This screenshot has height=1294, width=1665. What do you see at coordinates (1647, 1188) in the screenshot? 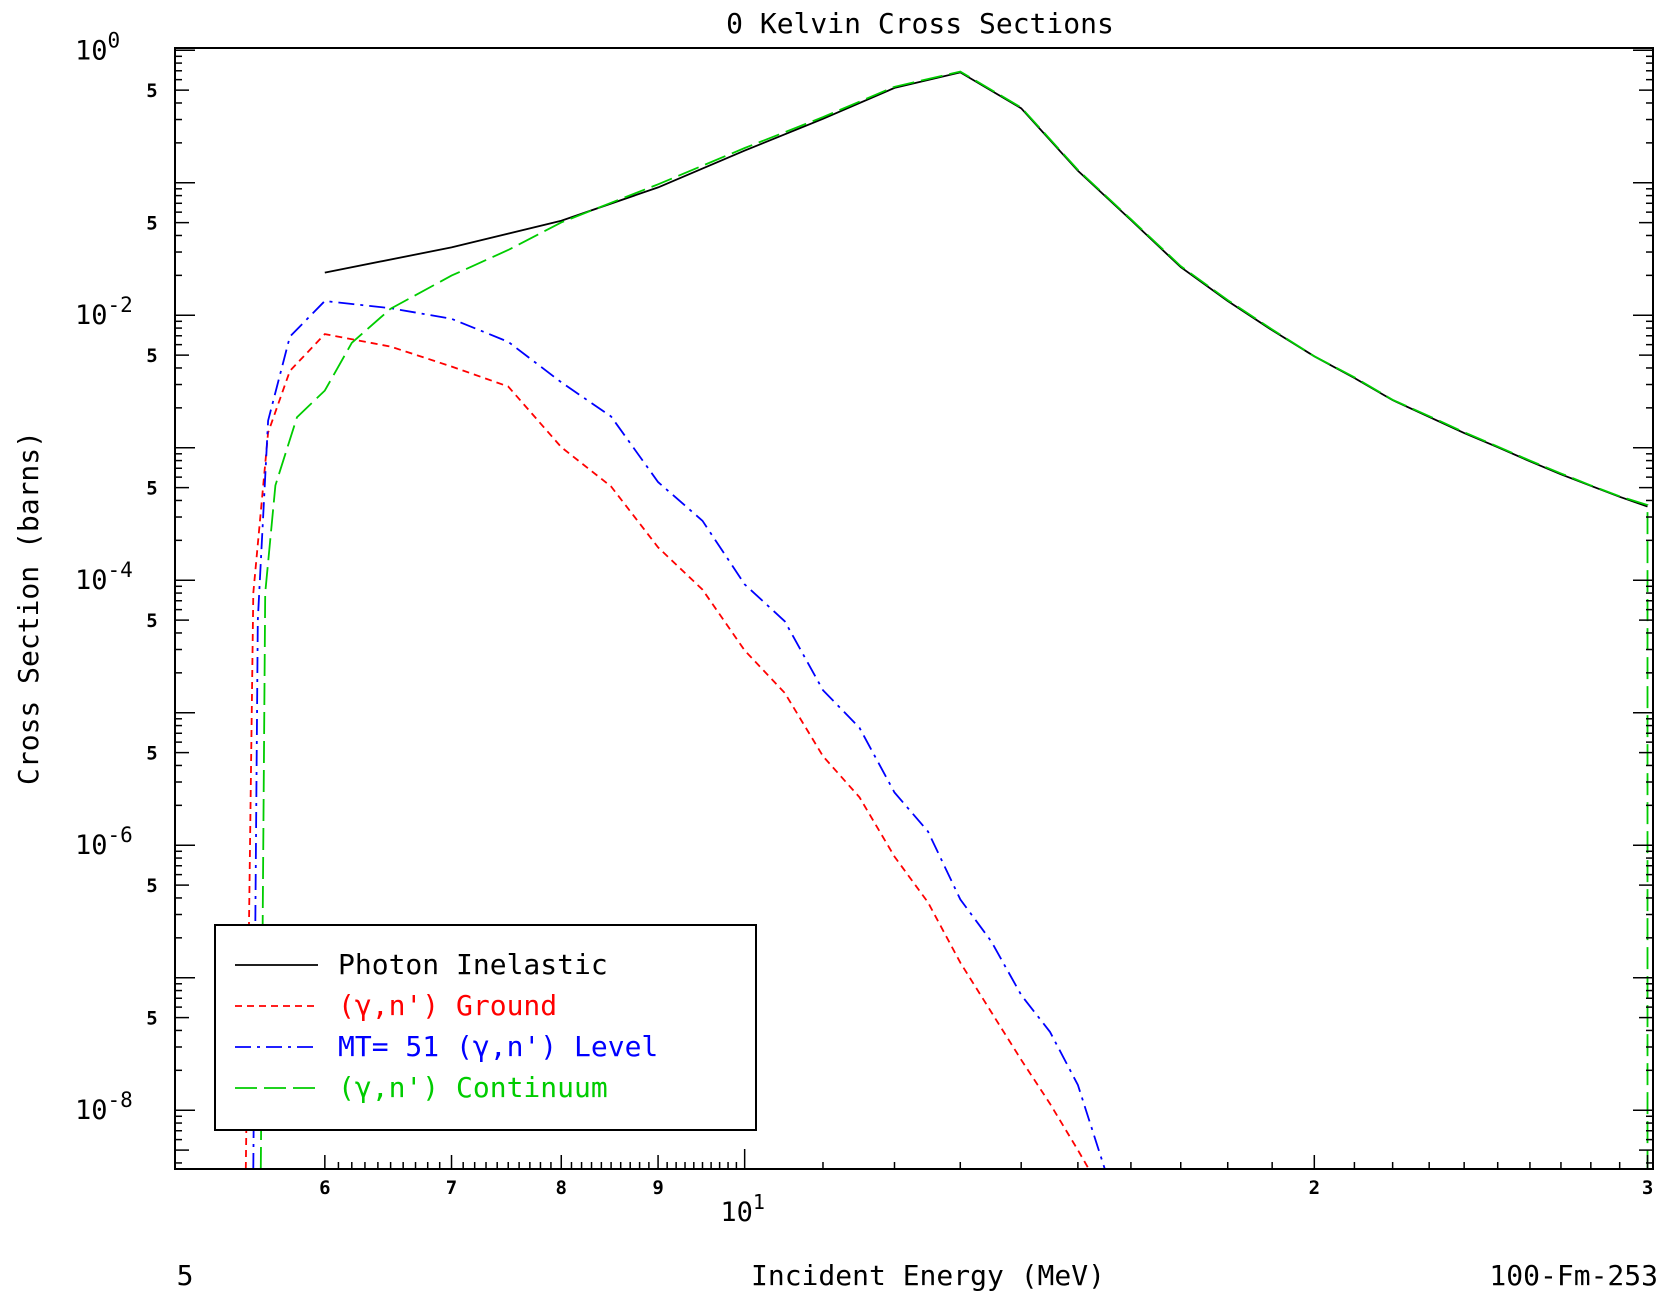
I see `x-tick-label: 3` at bounding box center [1647, 1188].